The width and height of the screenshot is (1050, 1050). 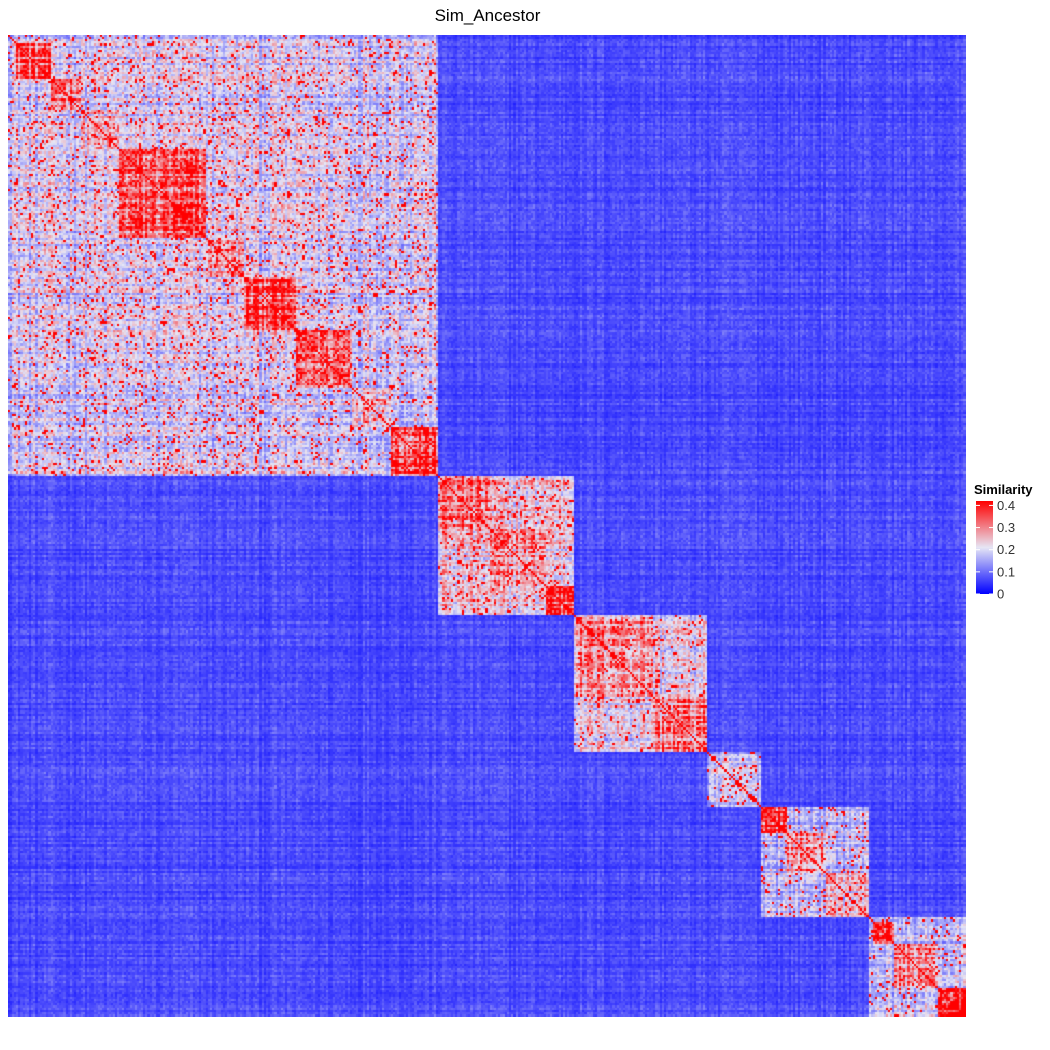 I want to click on legend-gradient-bar, so click(x=984, y=547).